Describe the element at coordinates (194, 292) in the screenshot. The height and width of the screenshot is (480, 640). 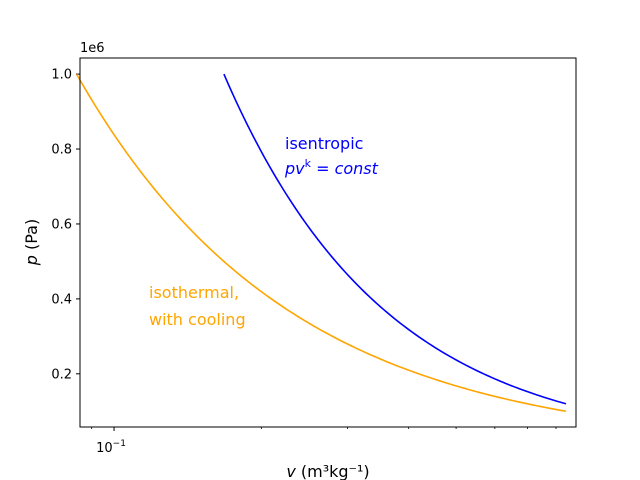
I see `annotation-isothermal-line1: isothermal,` at that location.